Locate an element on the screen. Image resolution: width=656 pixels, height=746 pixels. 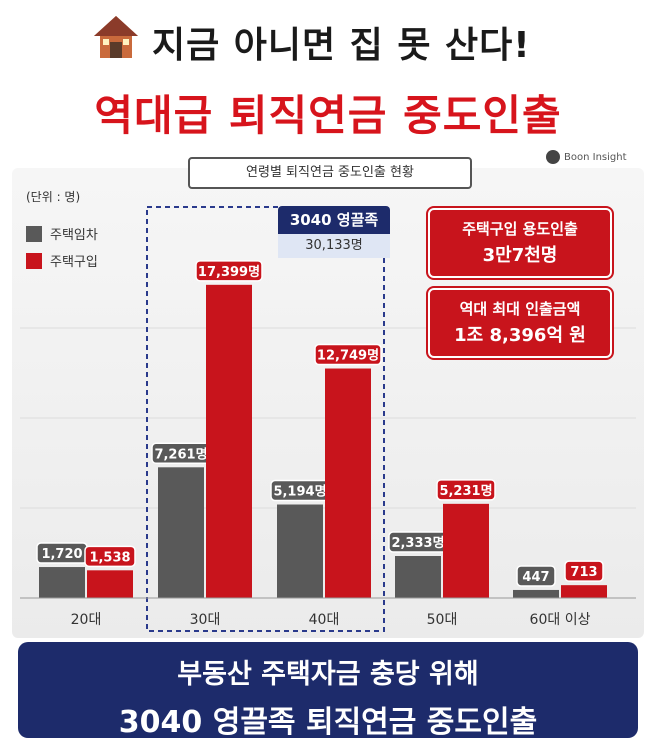
footer-banner: 부동산 주택자금 충당 위해 3040 영끌족 퇴직연금 중도인출 is located at coordinates (328, 691).